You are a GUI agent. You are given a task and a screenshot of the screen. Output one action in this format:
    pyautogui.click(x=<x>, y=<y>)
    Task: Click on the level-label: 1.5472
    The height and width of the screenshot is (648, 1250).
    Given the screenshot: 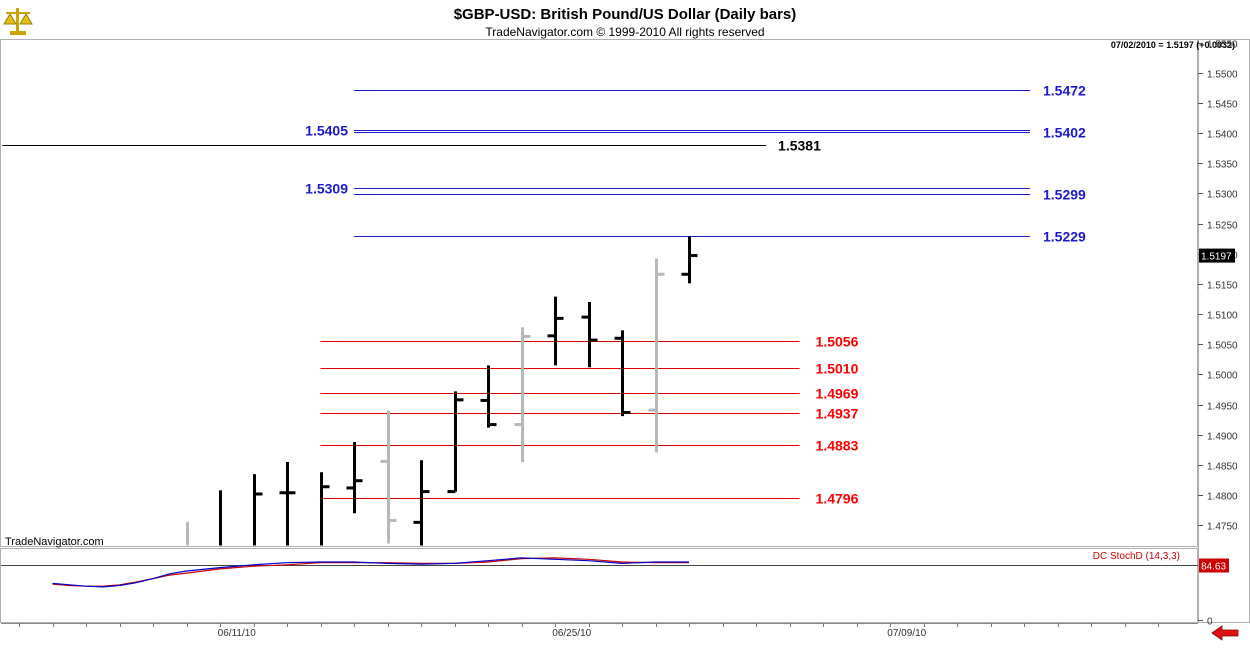 What is the action you would take?
    pyautogui.click(x=1064, y=91)
    